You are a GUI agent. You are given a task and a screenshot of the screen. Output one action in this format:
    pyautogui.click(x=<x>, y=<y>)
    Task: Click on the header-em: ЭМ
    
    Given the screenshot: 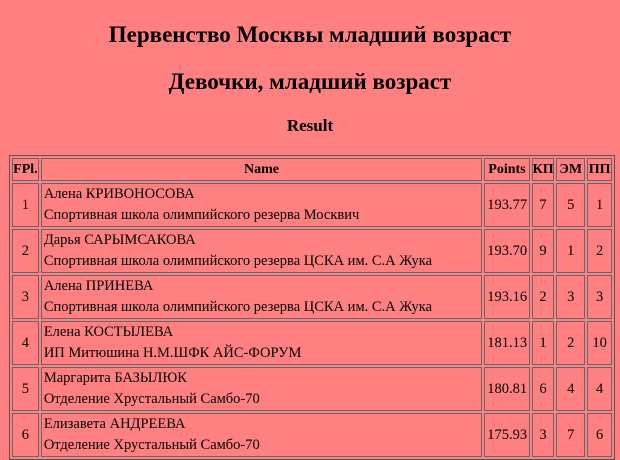 What is the action you would take?
    pyautogui.click(x=571, y=169)
    